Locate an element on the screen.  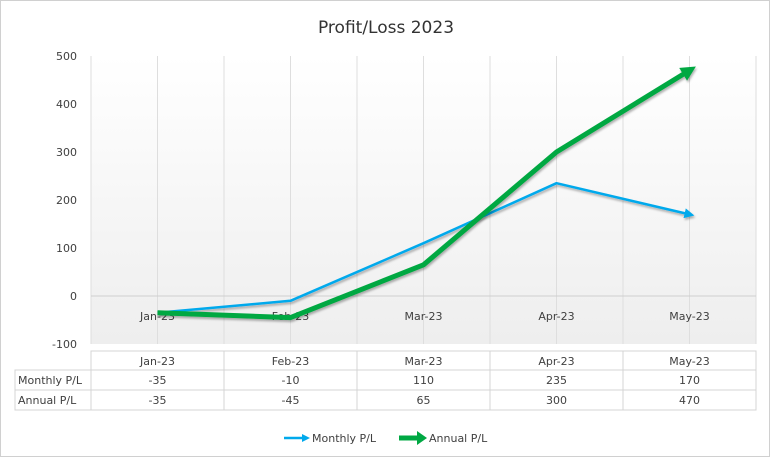
x-tick-label: Apr-23 is located at coordinates (556, 316).